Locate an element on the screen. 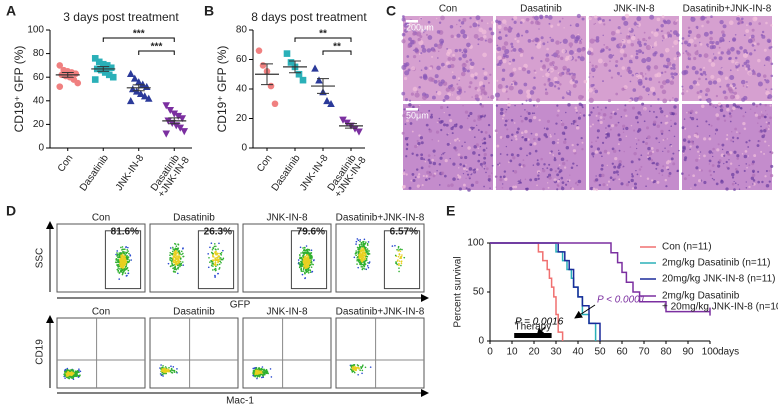 Image resolution: width=778 pixels, height=414 pixels. data-point is located at coordinates (359, 132).